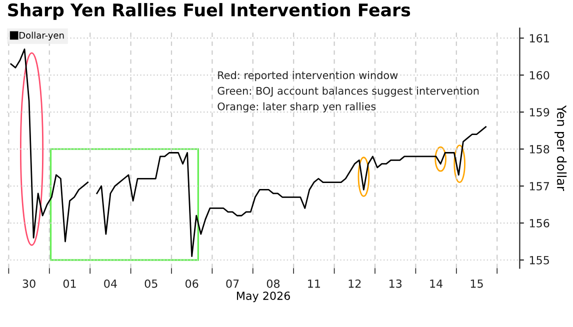 The image size is (573, 327). I want to click on x-tick-label: 05, so click(151, 283).